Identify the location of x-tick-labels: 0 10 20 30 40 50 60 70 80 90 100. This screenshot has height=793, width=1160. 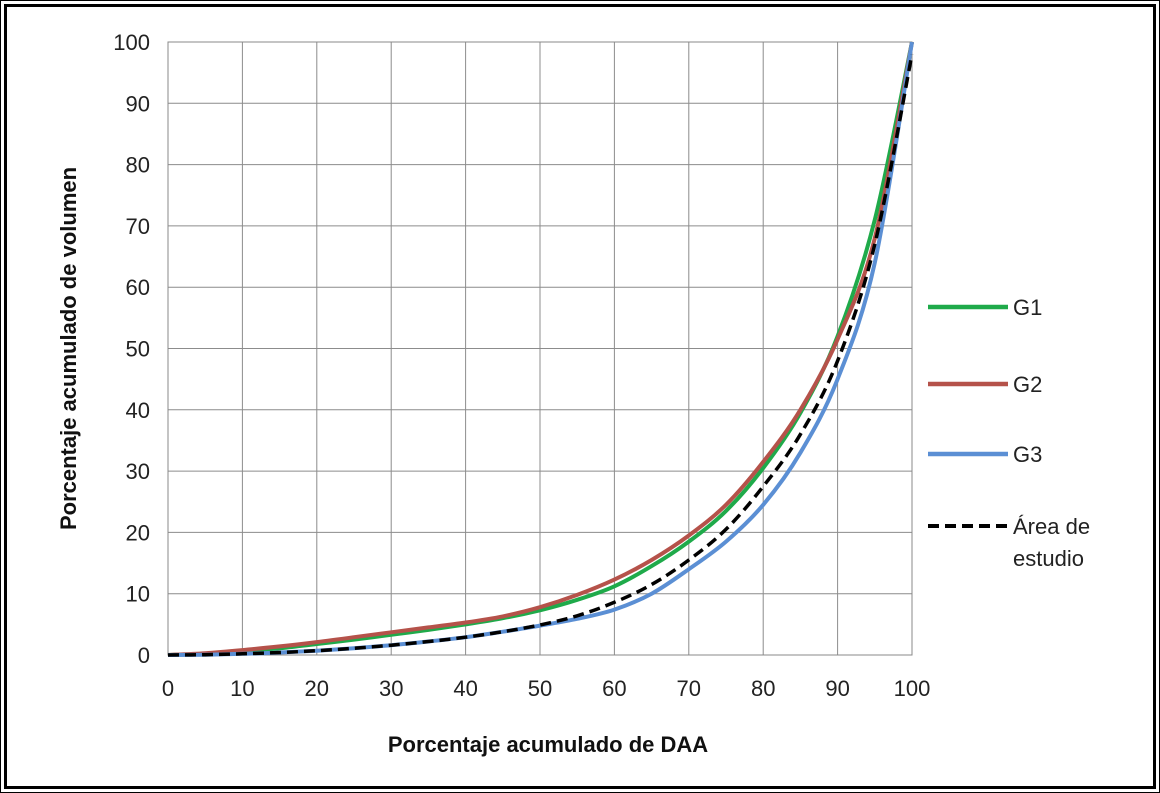
(546, 688).